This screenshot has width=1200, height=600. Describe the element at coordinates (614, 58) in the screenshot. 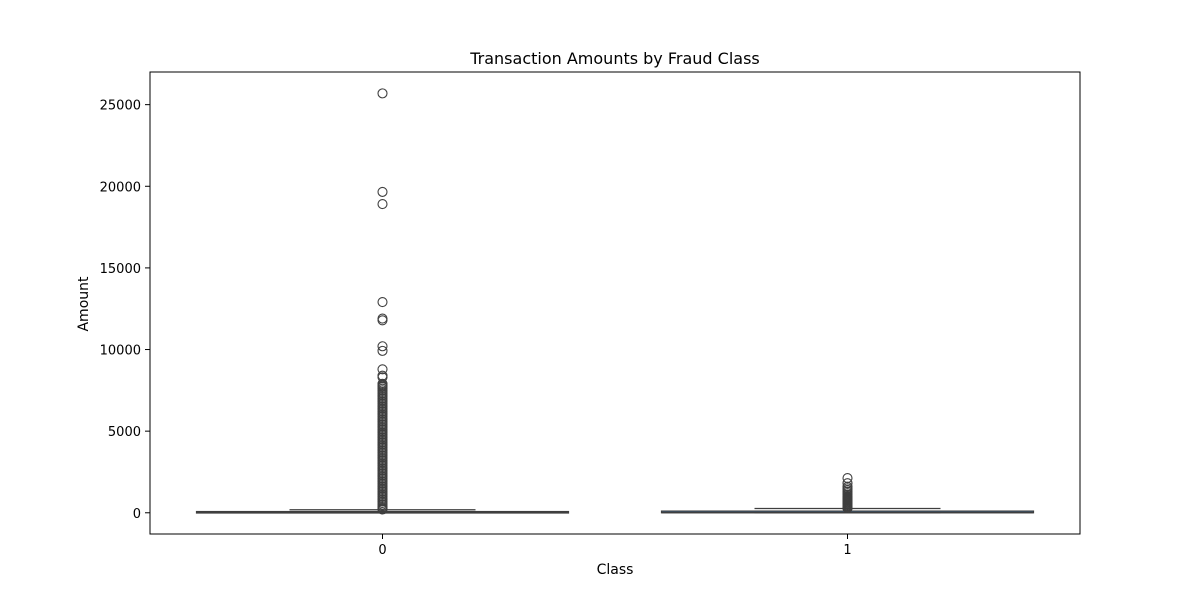

I see `chart-title: Transaction Amounts by Fraud Class` at that location.